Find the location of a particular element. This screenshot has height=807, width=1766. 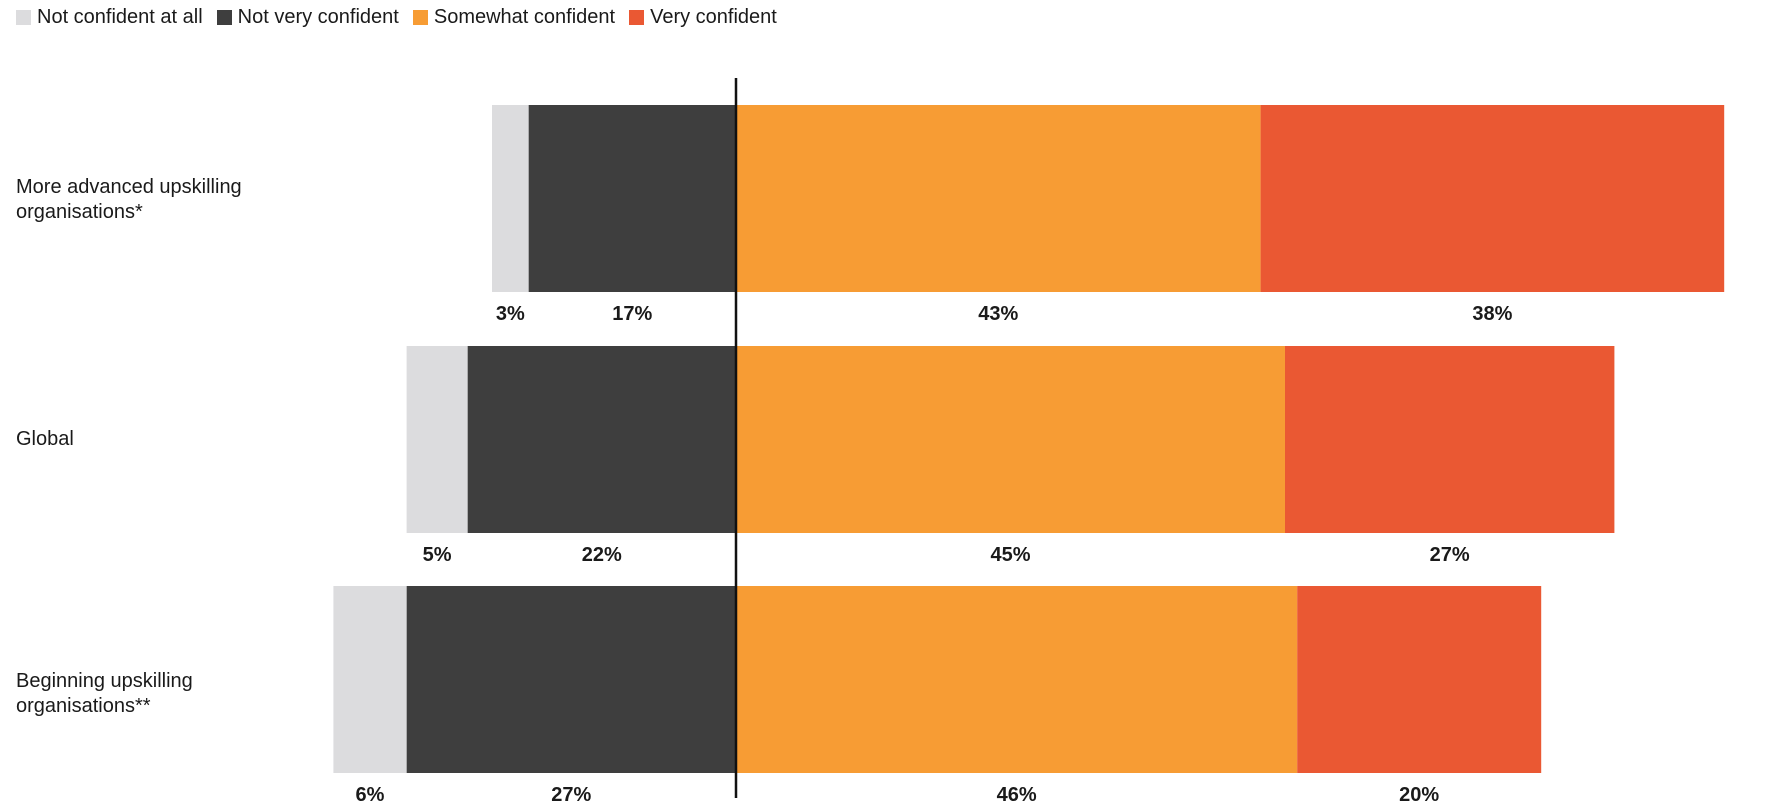

value-label-advanced-not-very-confident: 17% is located at coordinates (632, 314).